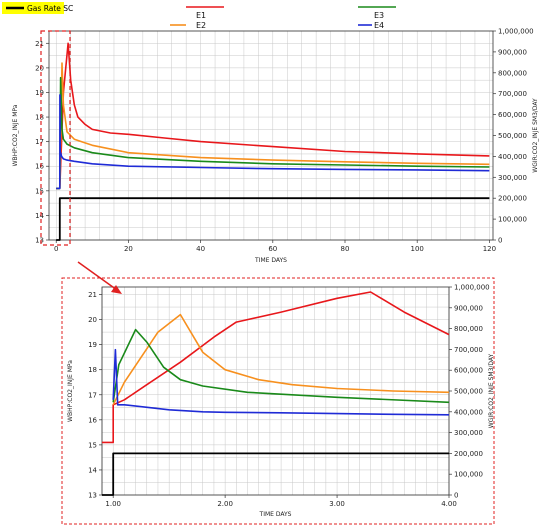 The image size is (550, 530). Describe the element at coordinates (449, 504) in the screenshot. I see `x-tick-label: 4.00` at that location.